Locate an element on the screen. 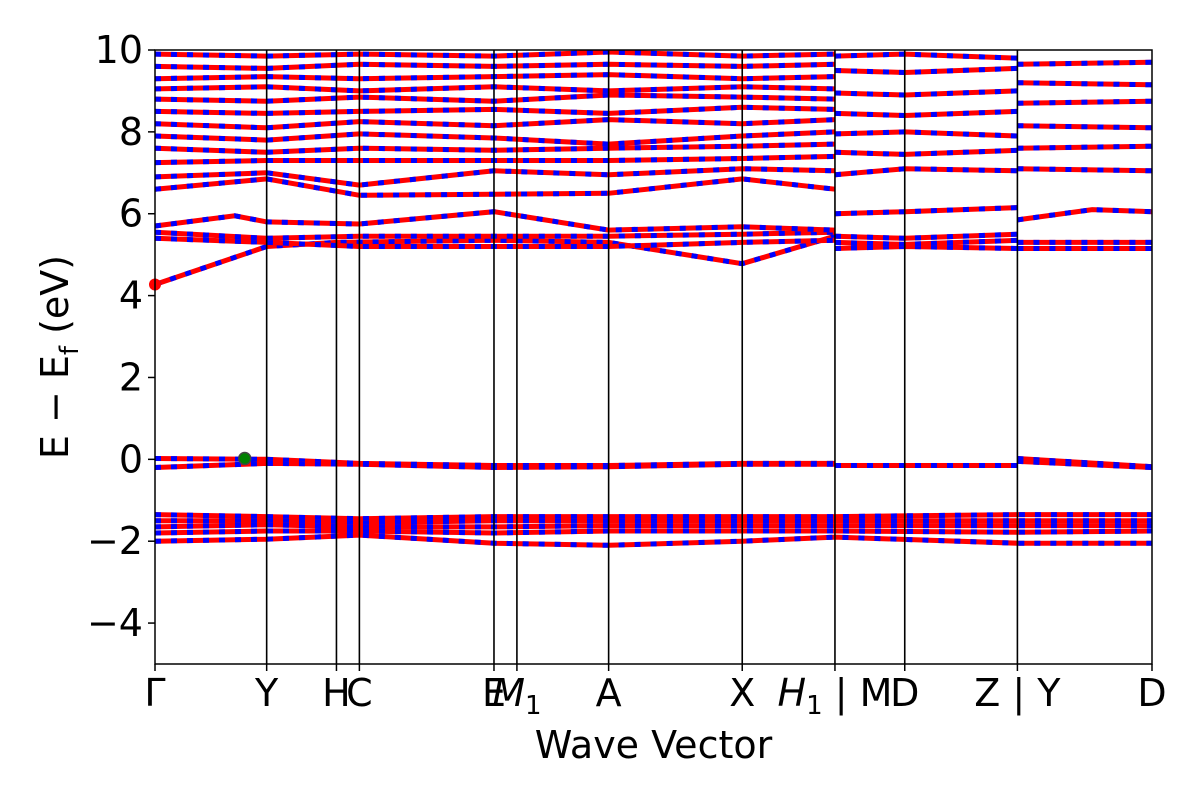  x-axis-title: Wave Vector is located at coordinates (654, 745).